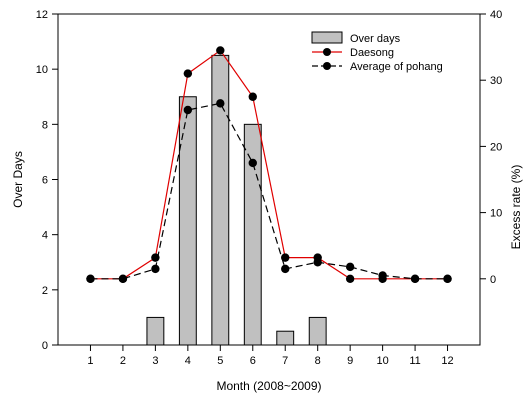 The width and height of the screenshot is (529, 401). Describe the element at coordinates (375, 39) in the screenshot. I see `legend-label-over-days: Over days` at that location.